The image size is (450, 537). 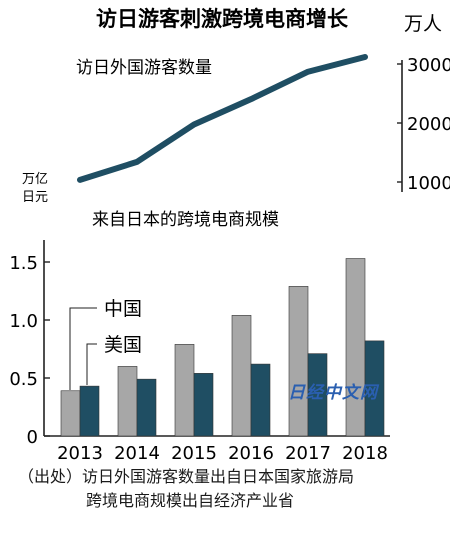 What do you see at coordinates (365, 453) in the screenshot?
I see `x-tick-label: 2018` at bounding box center [365, 453].